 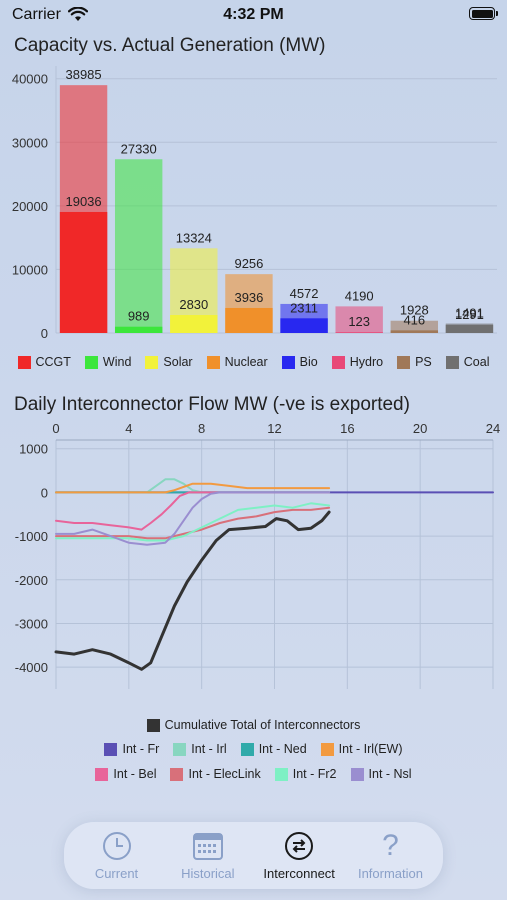 I want to click on tab-information: ? Information, so click(x=390, y=855).